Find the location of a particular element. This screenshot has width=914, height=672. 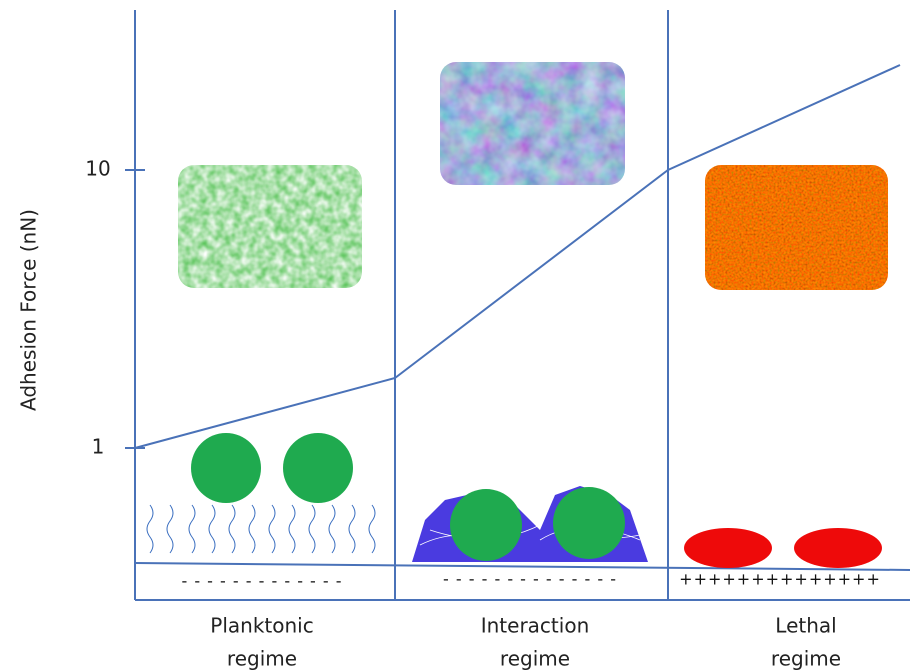

surface-charge: - - - - - - - - - - - - - is located at coordinates (261, 581).